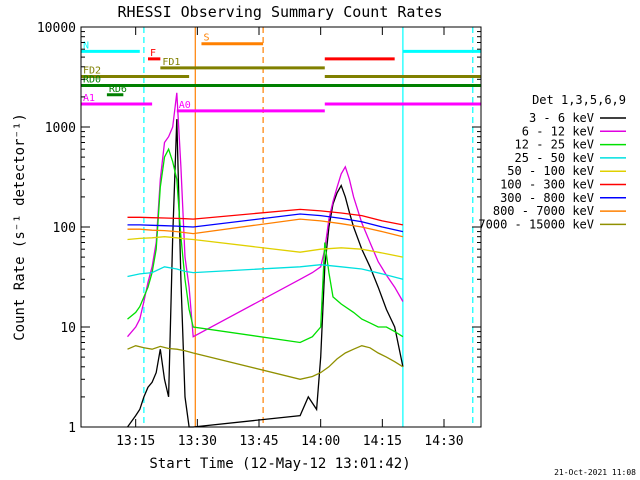 The height and width of the screenshot is (480, 640). What do you see at coordinates (443, 441) in the screenshot?
I see `x-tick-label-6: 14:30` at bounding box center [443, 441].